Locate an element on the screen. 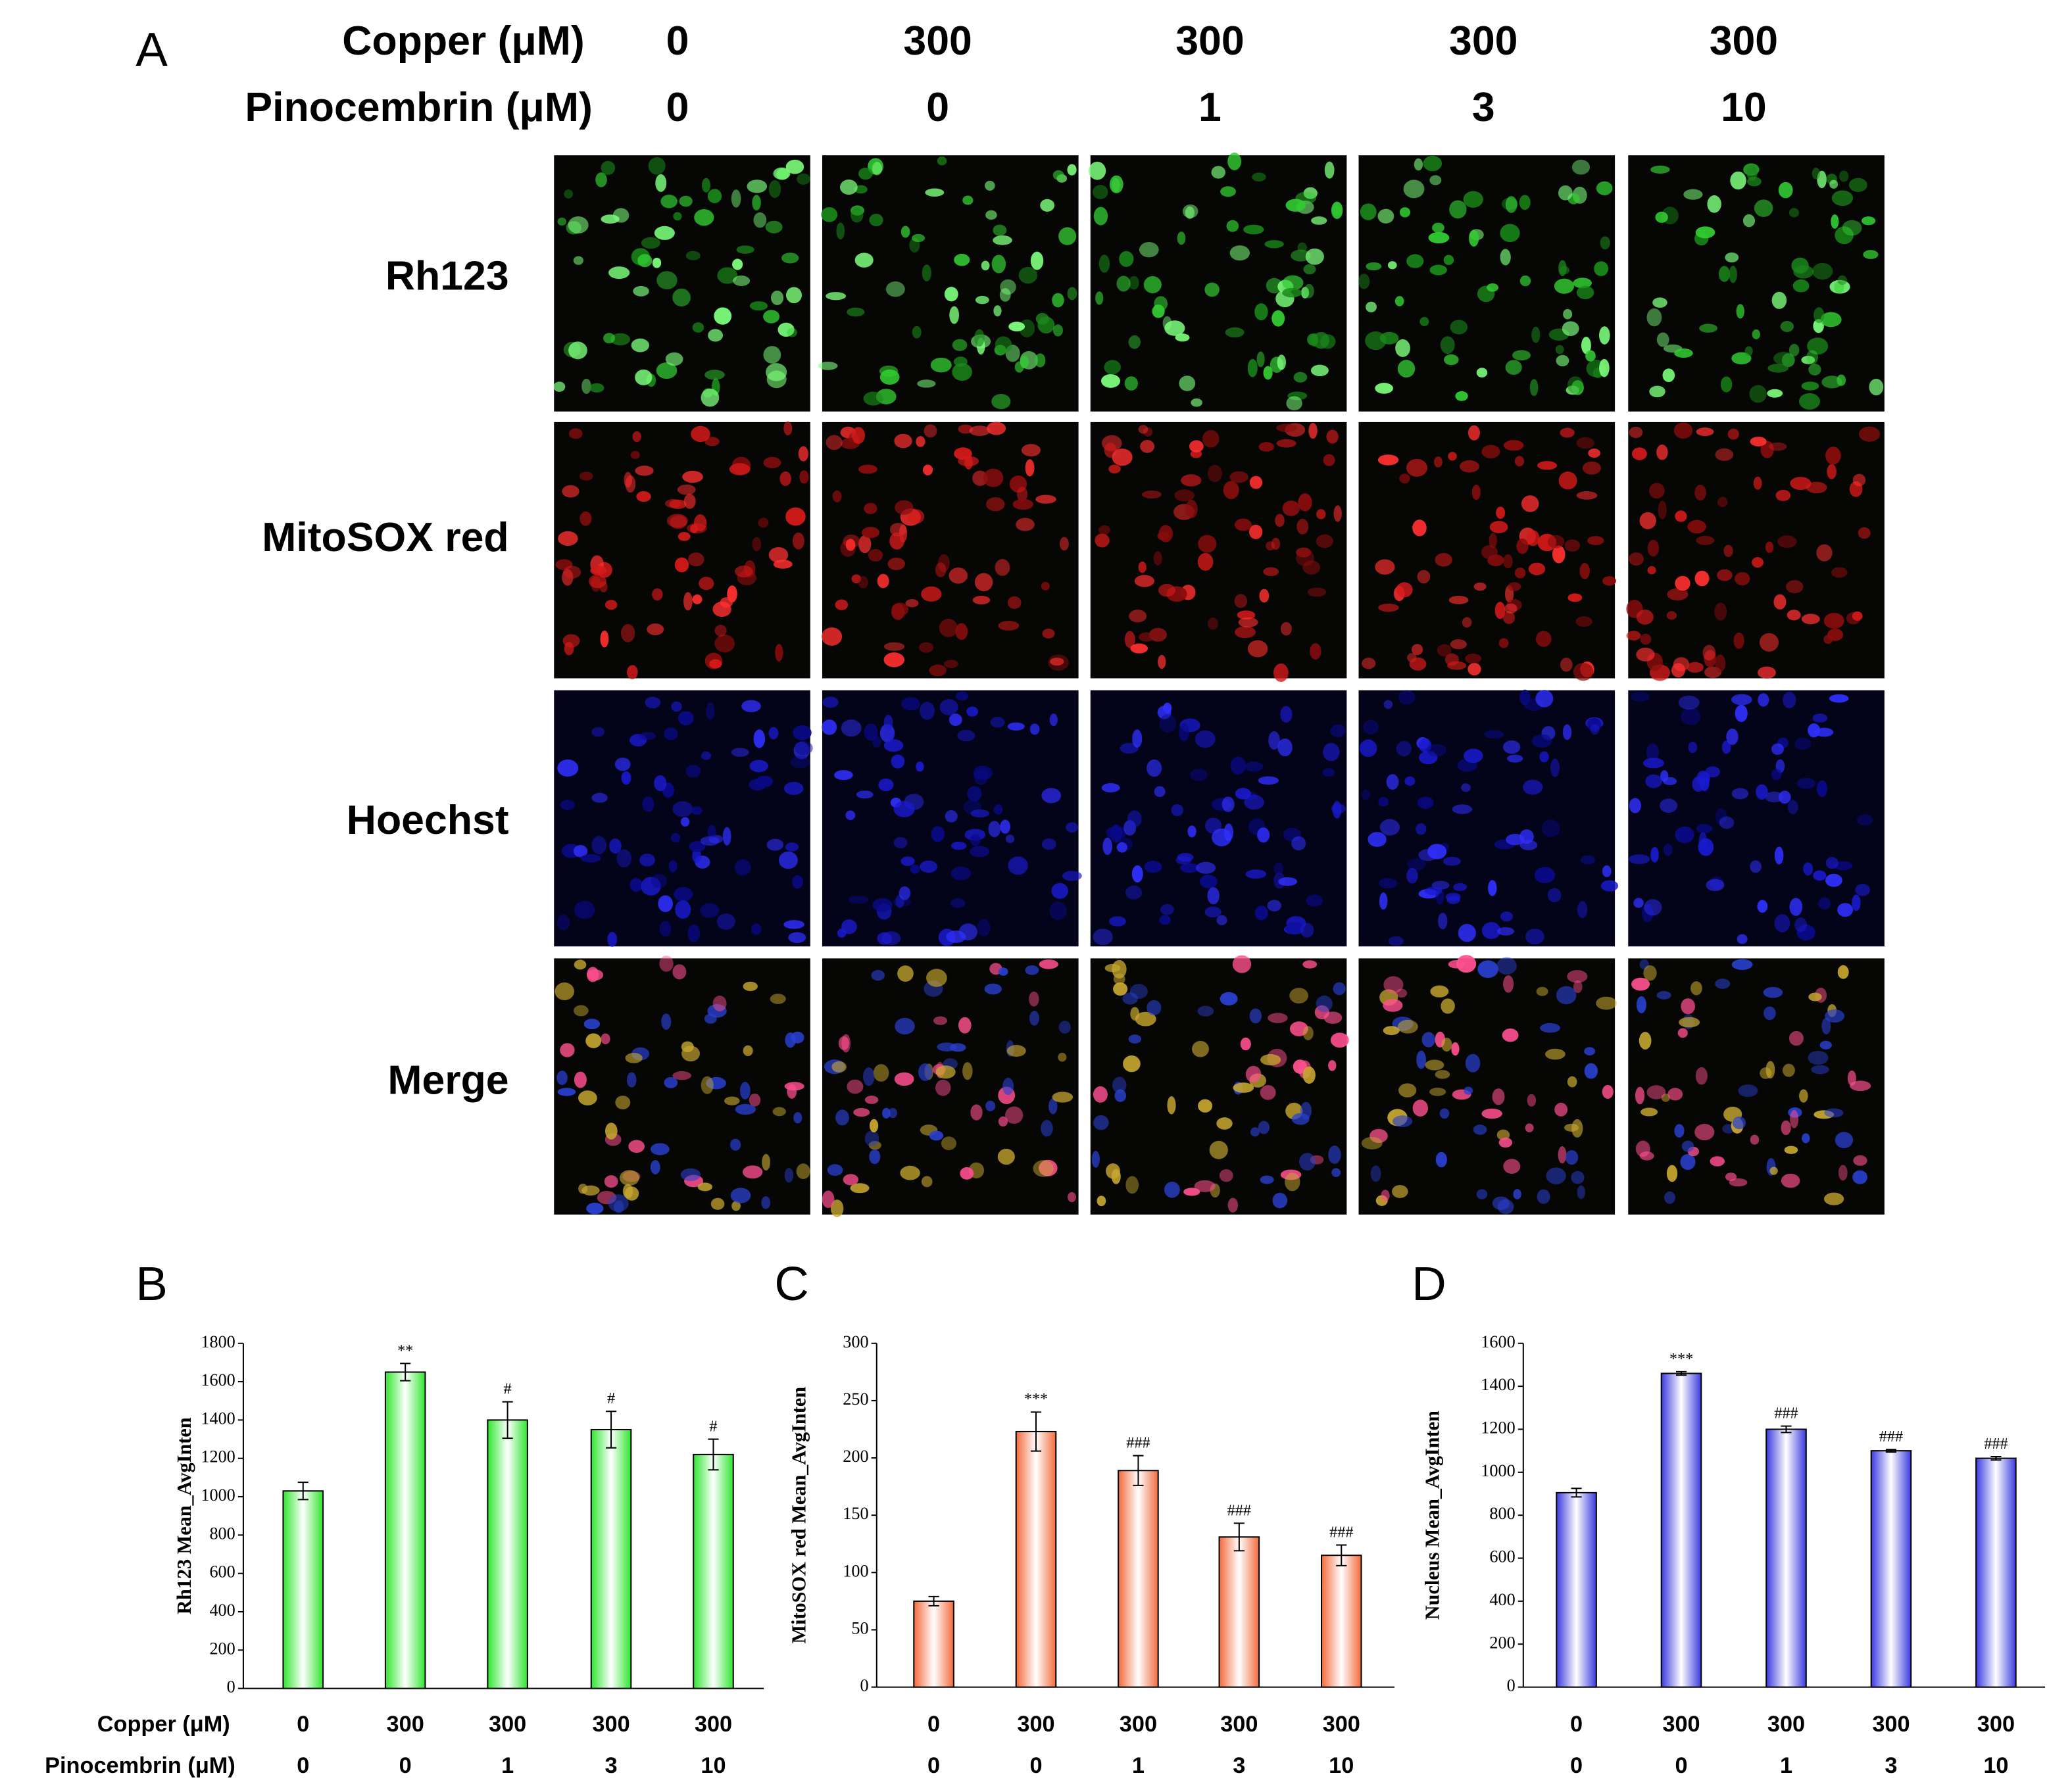  panel-label: C is located at coordinates (791, 1284).